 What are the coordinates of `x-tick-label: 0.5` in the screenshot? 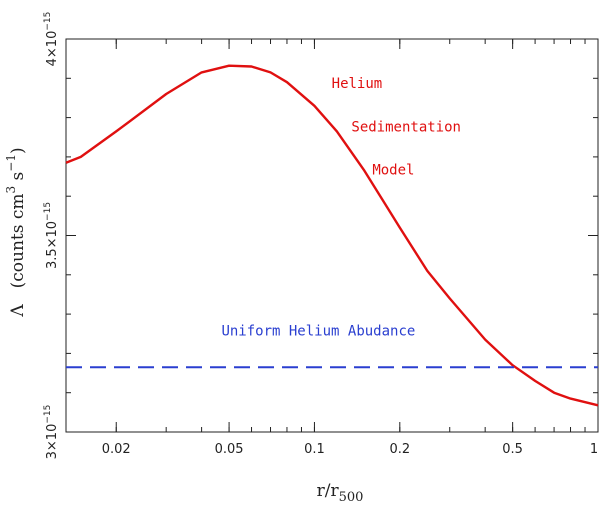 It's located at (512, 449).